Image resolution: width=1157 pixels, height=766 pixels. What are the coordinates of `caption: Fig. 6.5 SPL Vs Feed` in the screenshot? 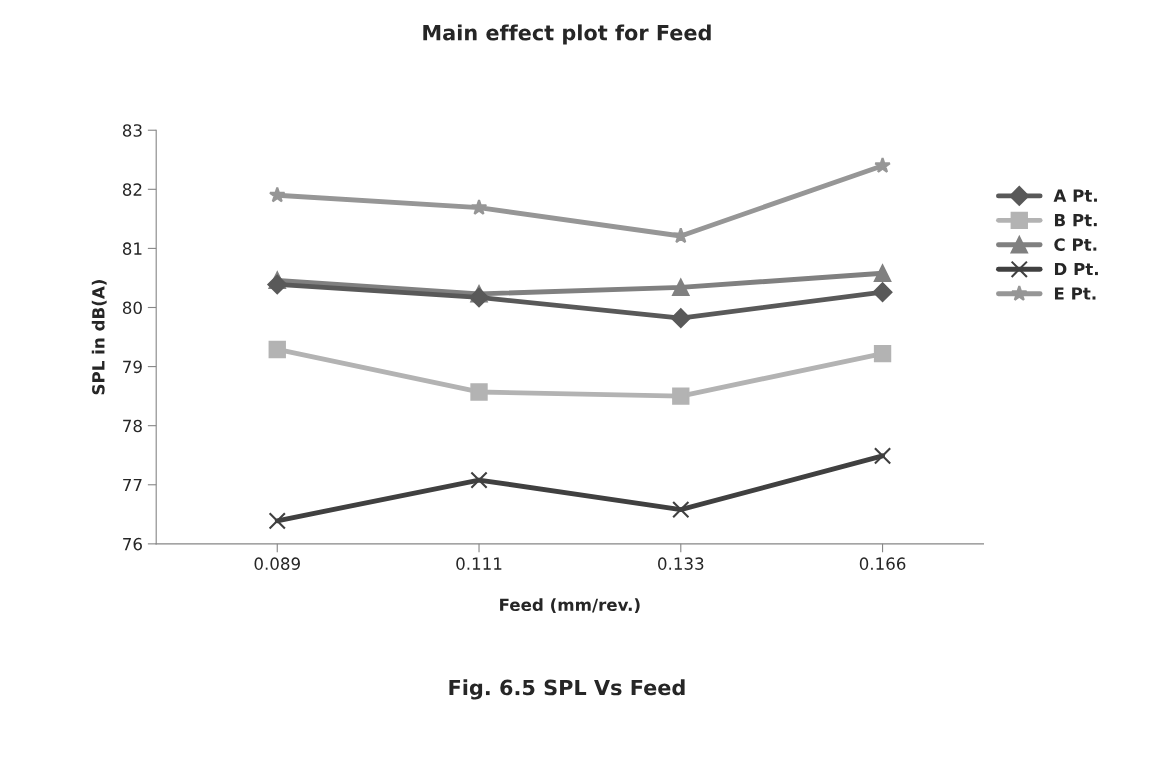 It's located at (567, 689).